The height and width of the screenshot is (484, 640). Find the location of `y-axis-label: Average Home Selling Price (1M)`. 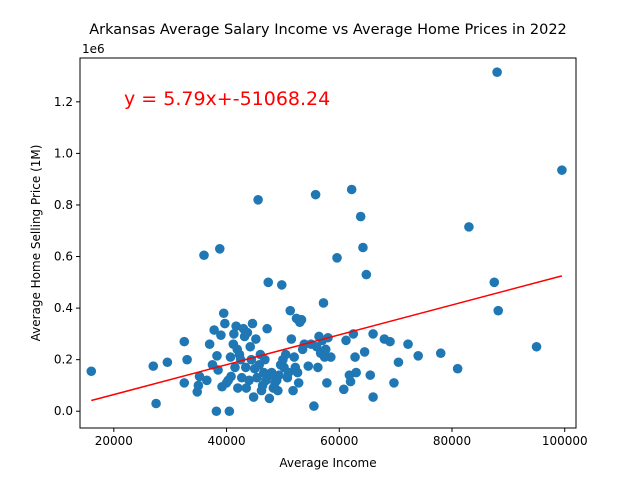

y-axis-label: Average Home Selling Price (1M) is located at coordinates (36, 243).